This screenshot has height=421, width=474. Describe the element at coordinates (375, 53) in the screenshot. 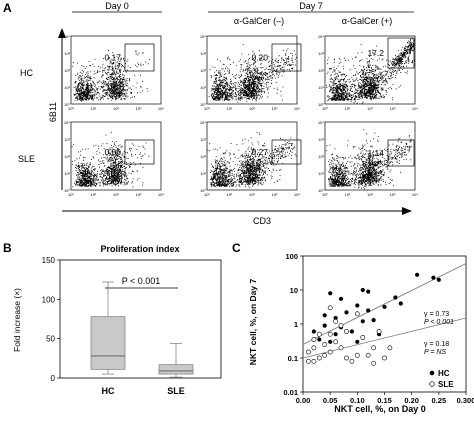

I see `gate-percent: 17.2` at that location.